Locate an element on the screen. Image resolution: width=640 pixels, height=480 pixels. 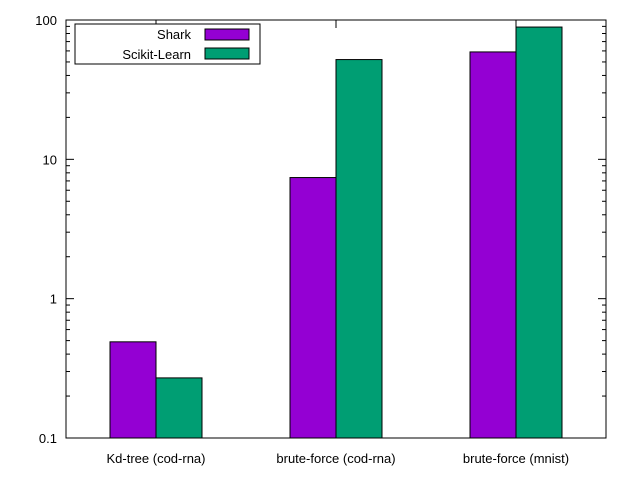
bar-shark-kd-tree-cod-rna is located at coordinates (133, 390).